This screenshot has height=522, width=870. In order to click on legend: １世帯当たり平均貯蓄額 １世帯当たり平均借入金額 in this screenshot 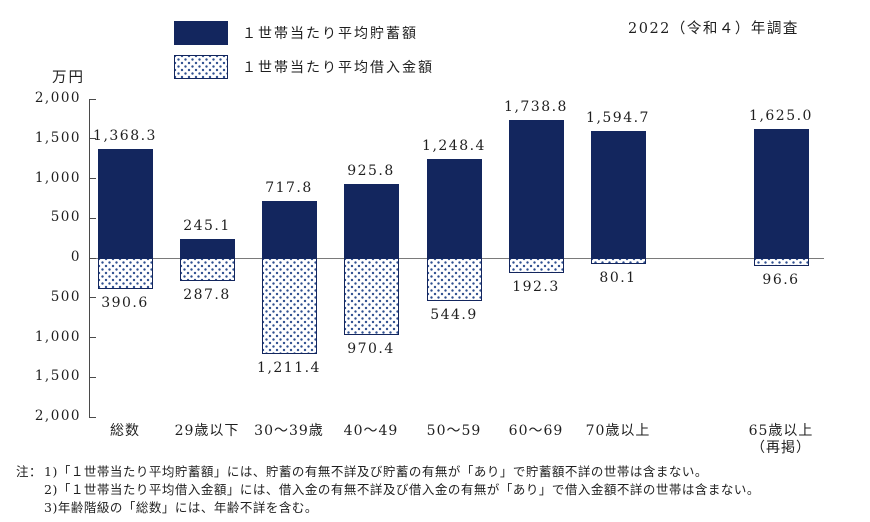, I will do `click(304, 54)`.